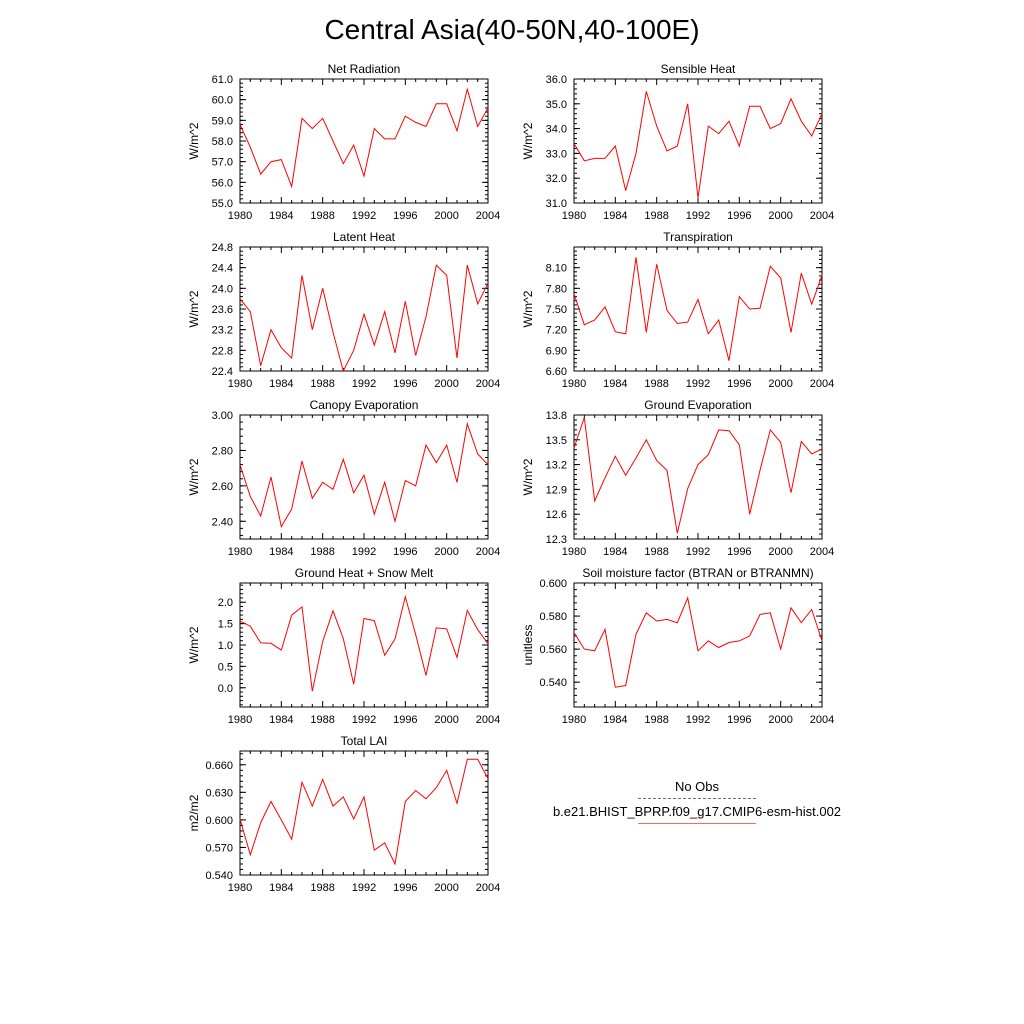 This screenshot has width=1024, height=1024. I want to click on y-tick-label: 2.60, so click(222, 487).